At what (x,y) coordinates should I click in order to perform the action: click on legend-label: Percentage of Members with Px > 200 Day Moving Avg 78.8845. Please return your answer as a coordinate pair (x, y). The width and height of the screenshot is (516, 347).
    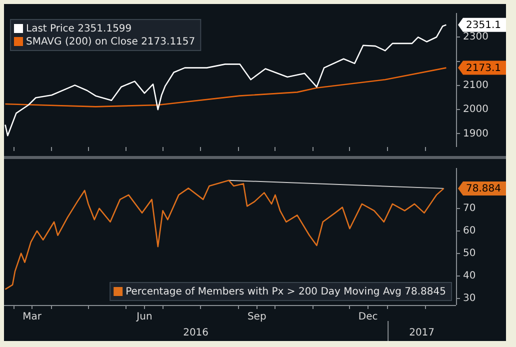
    Looking at the image, I should click on (286, 292).